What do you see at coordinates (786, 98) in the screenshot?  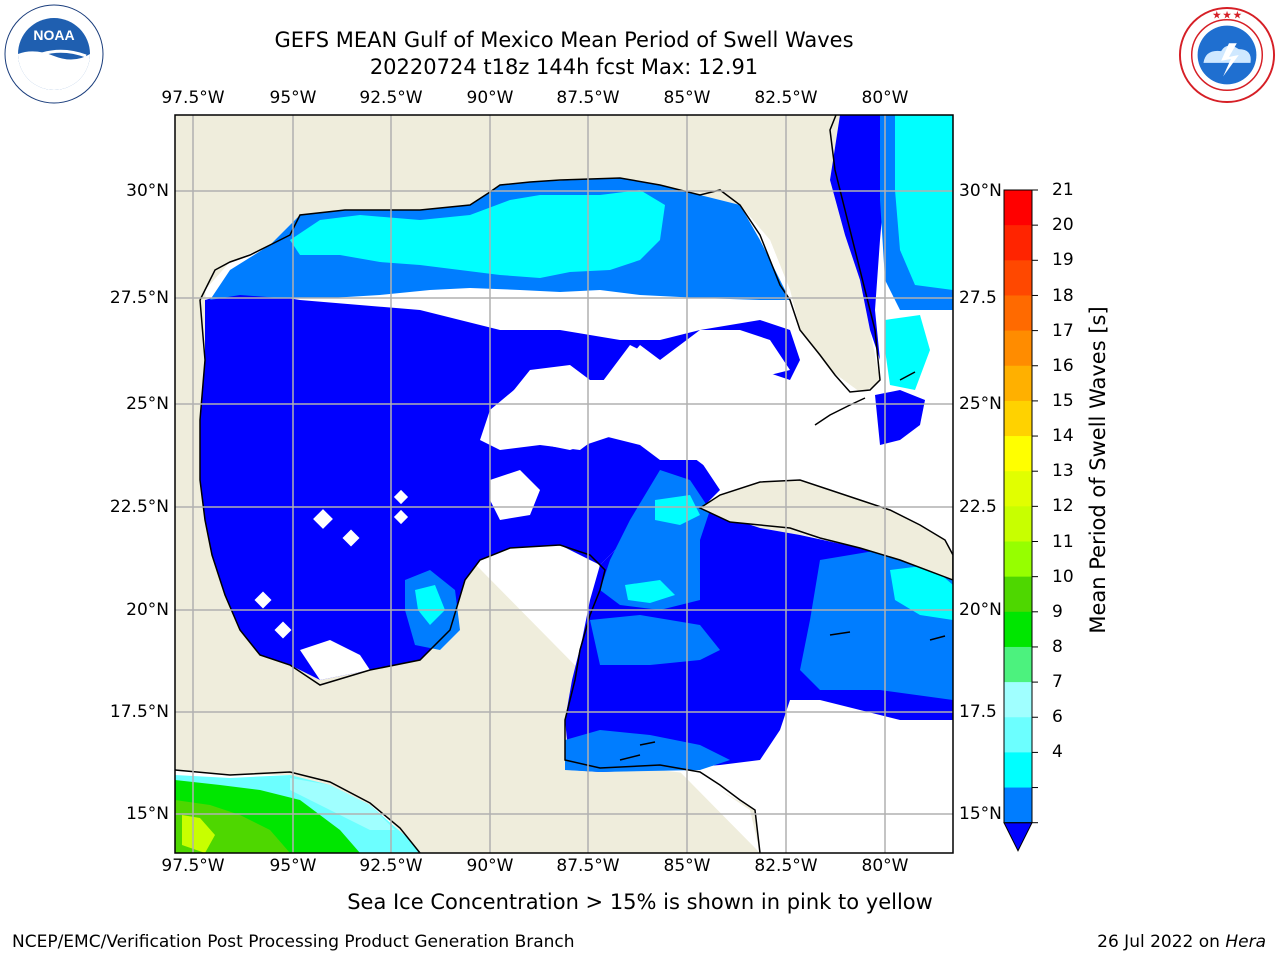 I see `lon-tick-top: 82.5°W` at bounding box center [786, 98].